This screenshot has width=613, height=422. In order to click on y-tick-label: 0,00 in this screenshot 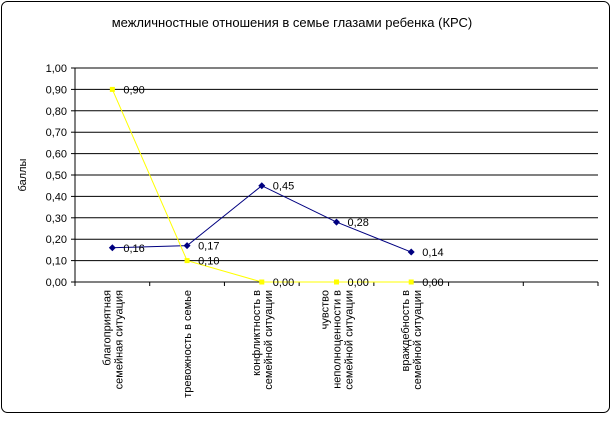, I will do `click(56, 283)`.